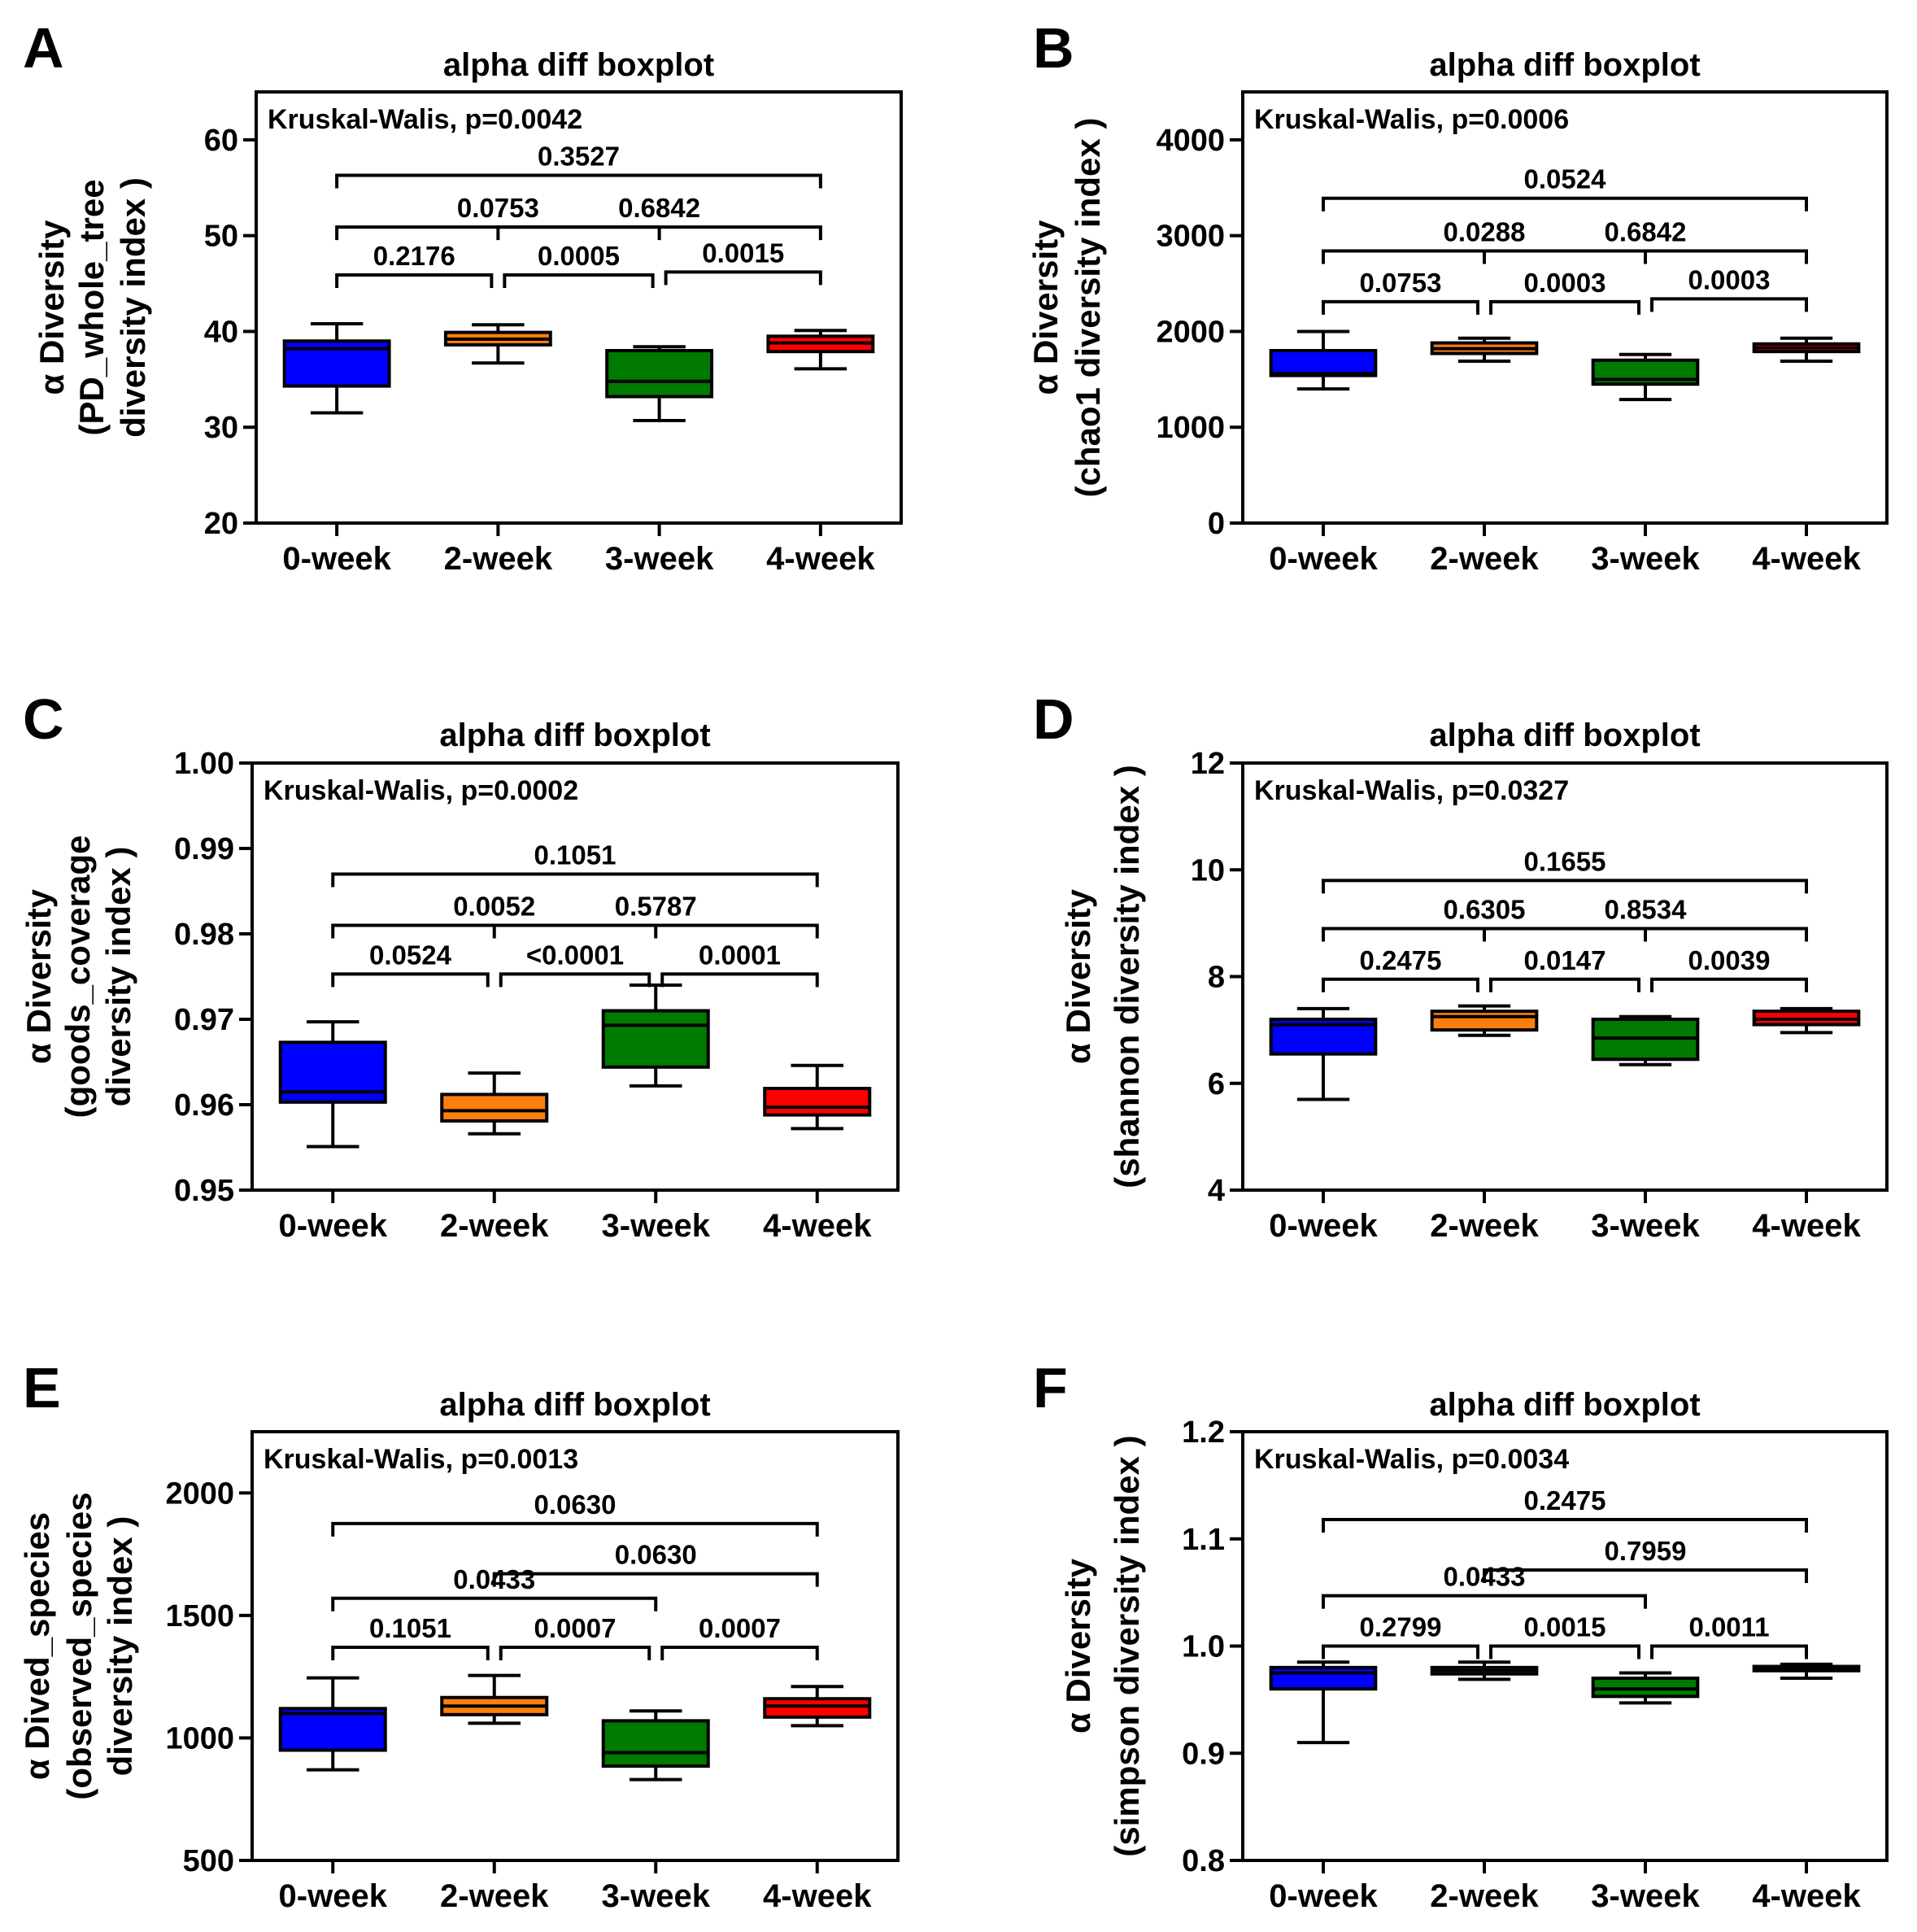 The image size is (1917, 1932). What do you see at coordinates (740, 955) in the screenshot?
I see `p-value-label: 0.0001` at bounding box center [740, 955].